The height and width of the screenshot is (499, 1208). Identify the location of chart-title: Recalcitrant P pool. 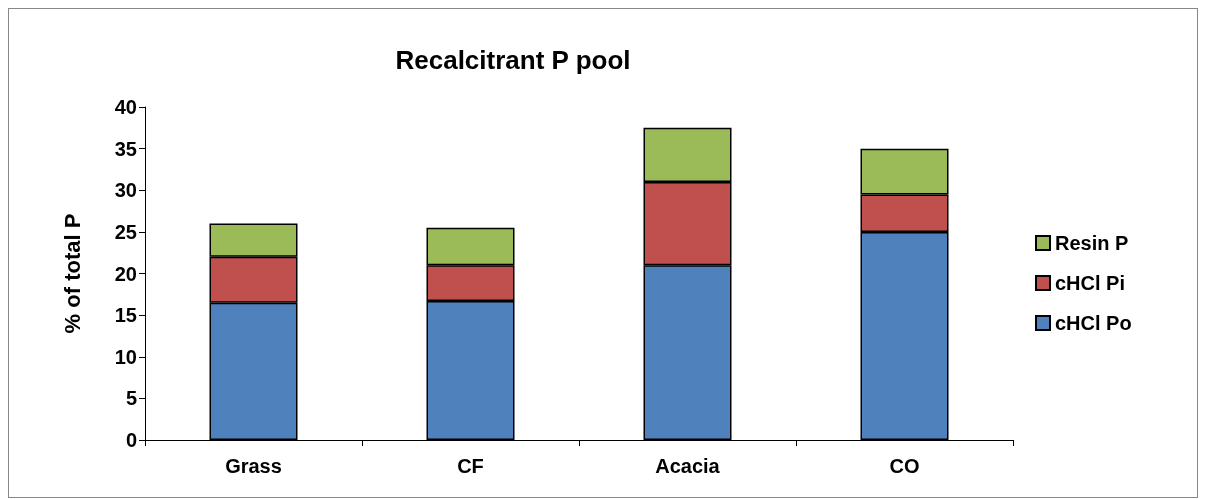
(513, 60).